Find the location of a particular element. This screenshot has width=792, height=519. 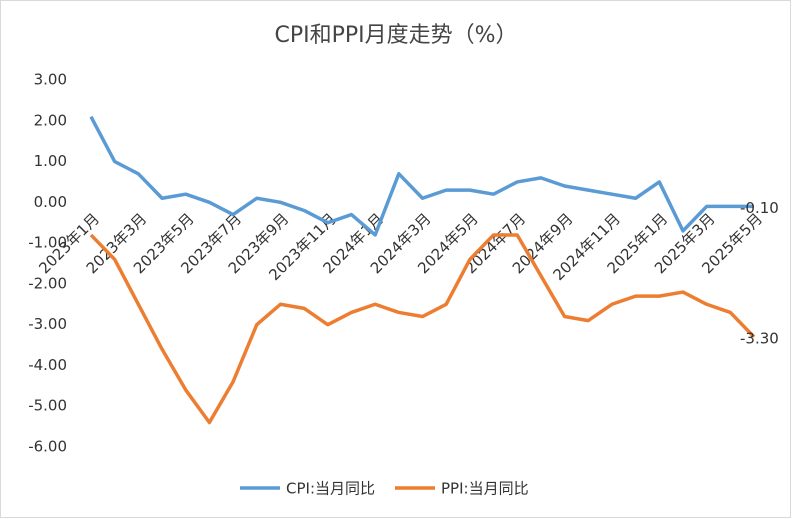

legend-label: PPI:当月同比 is located at coordinates (485, 489).